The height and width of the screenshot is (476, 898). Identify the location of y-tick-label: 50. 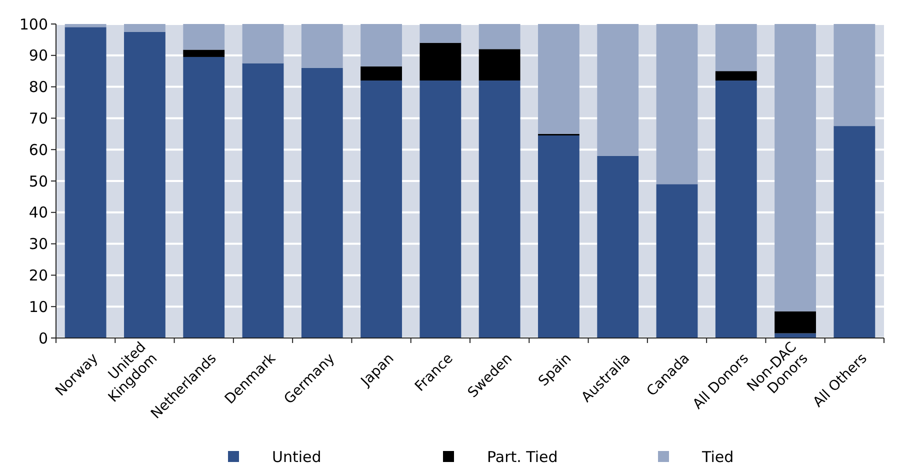
(38, 181).